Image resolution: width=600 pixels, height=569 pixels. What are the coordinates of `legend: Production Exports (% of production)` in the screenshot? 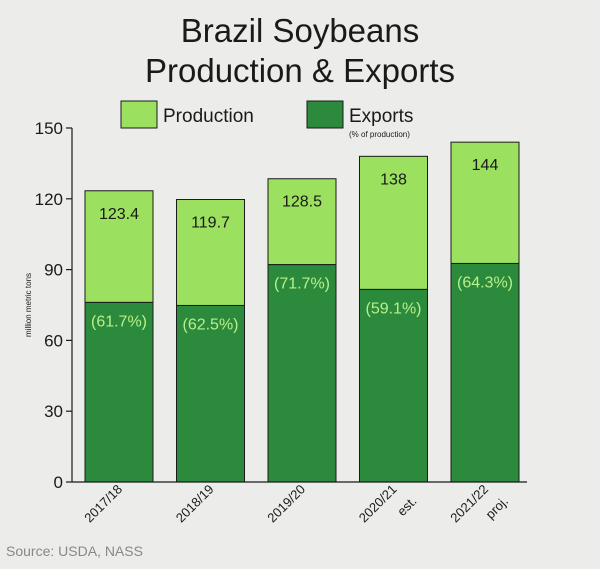 It's located at (266, 119).